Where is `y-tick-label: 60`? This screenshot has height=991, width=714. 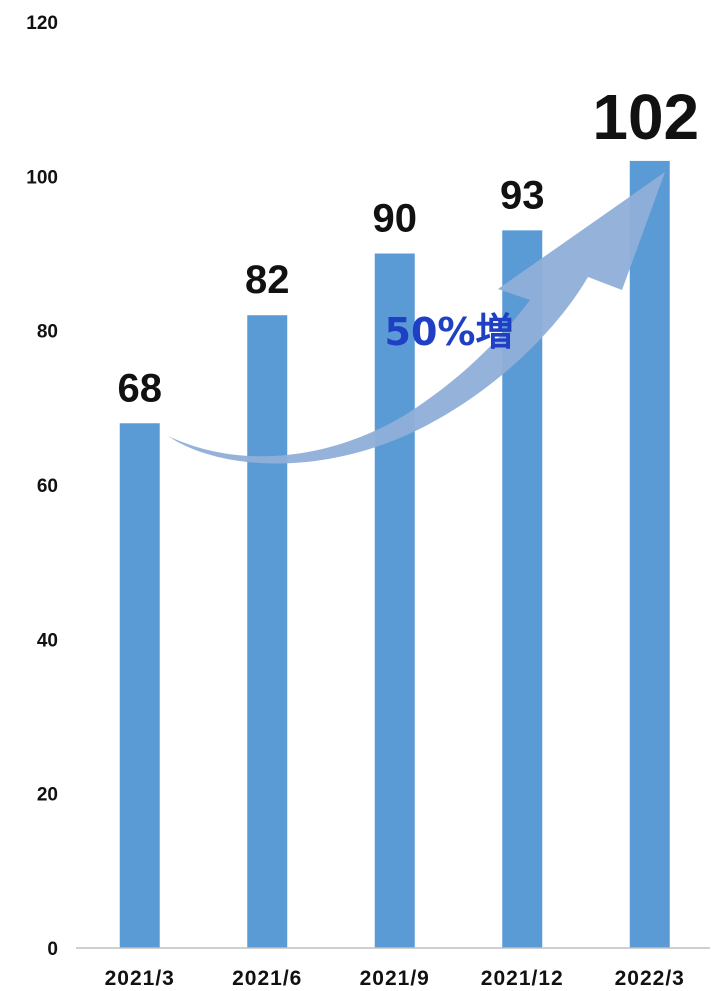 y-tick-label: 60 is located at coordinates (47, 486).